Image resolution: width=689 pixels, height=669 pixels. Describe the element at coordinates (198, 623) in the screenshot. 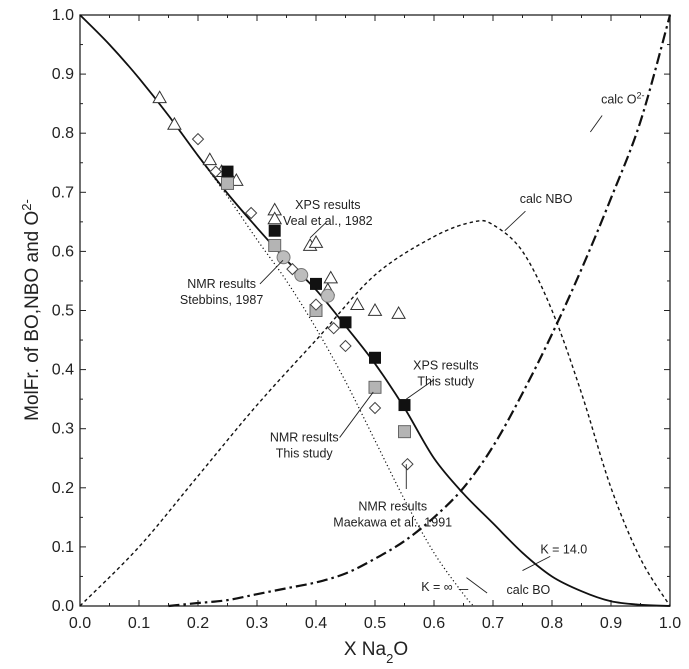

I see `x-tick-label: 0.2` at that location.